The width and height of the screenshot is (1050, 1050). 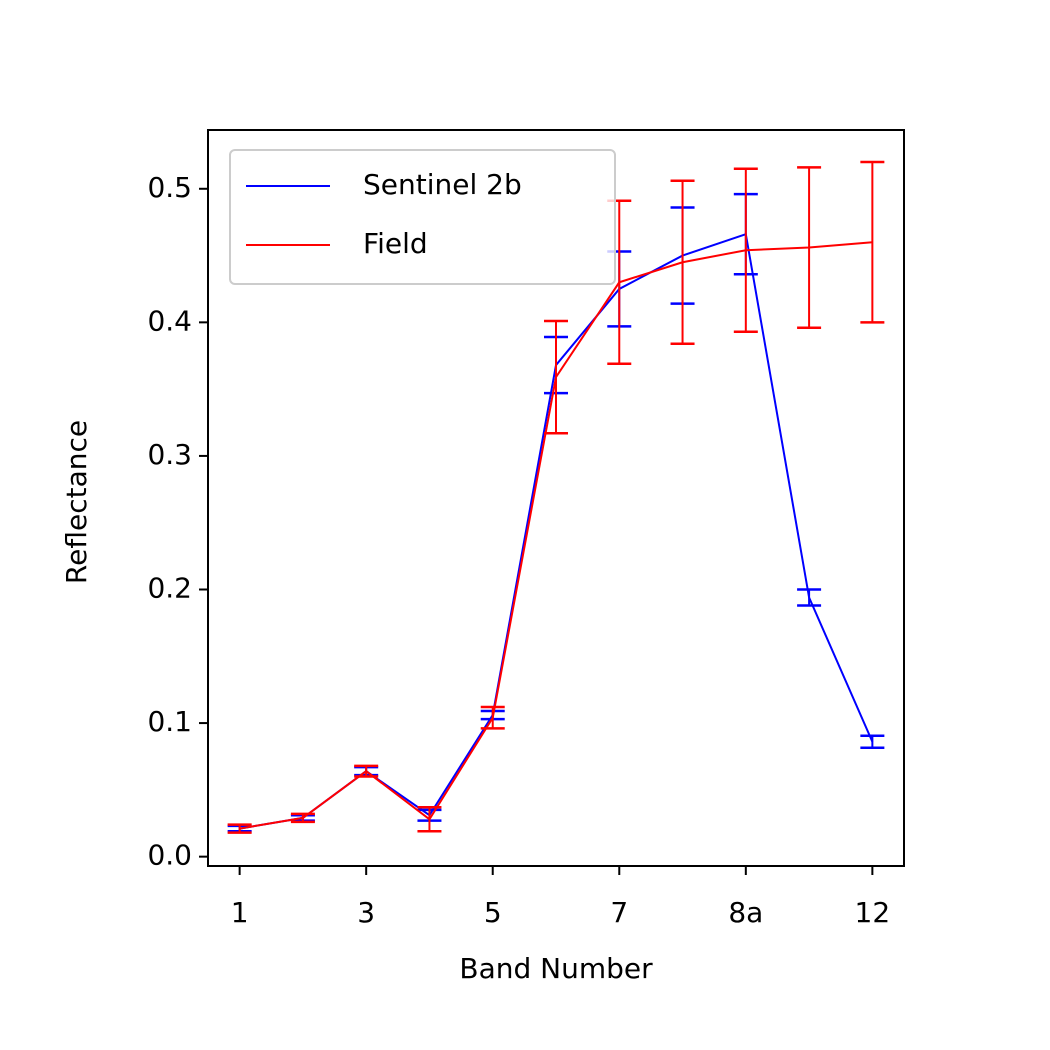 What do you see at coordinates (366, 912) in the screenshot?
I see `x-tick-label: 3` at bounding box center [366, 912].